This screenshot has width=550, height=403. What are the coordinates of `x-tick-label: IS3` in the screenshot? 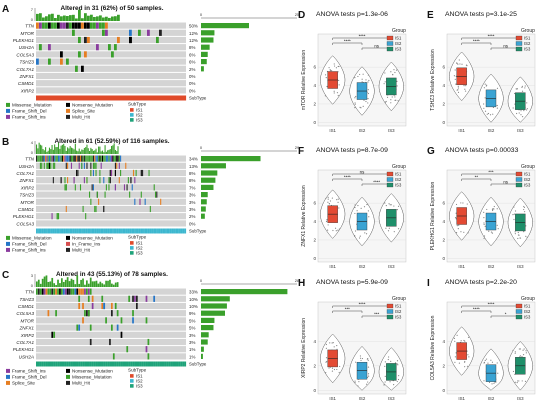 It's located at (520, 266).